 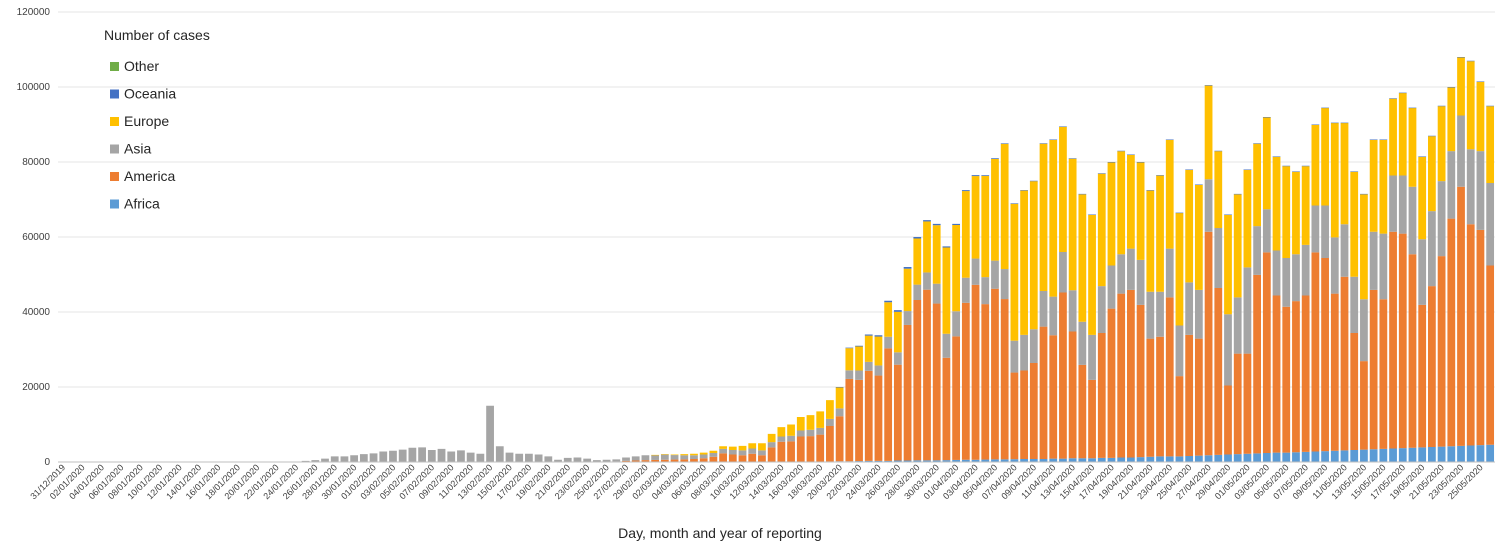 What do you see at coordinates (36, 387) in the screenshot?
I see `y-tick-label: 20000` at bounding box center [36, 387].